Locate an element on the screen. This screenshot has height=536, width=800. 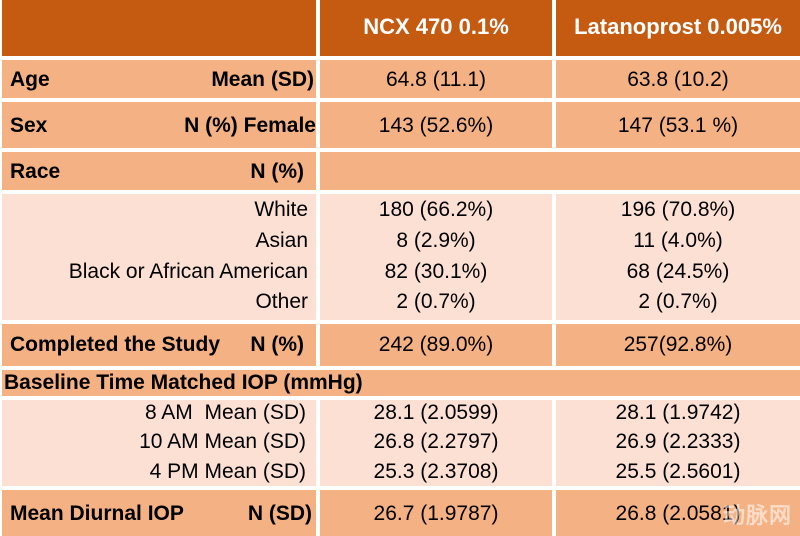
baseline-row-lat: 25.5 (2.5601) is located at coordinates (678, 471).